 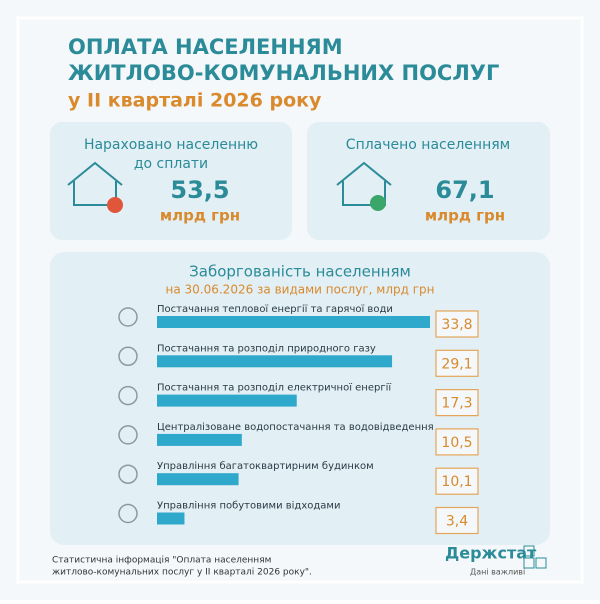 What do you see at coordinates (497, 572) in the screenshot?
I see `slogan: Дані важливі` at bounding box center [497, 572].